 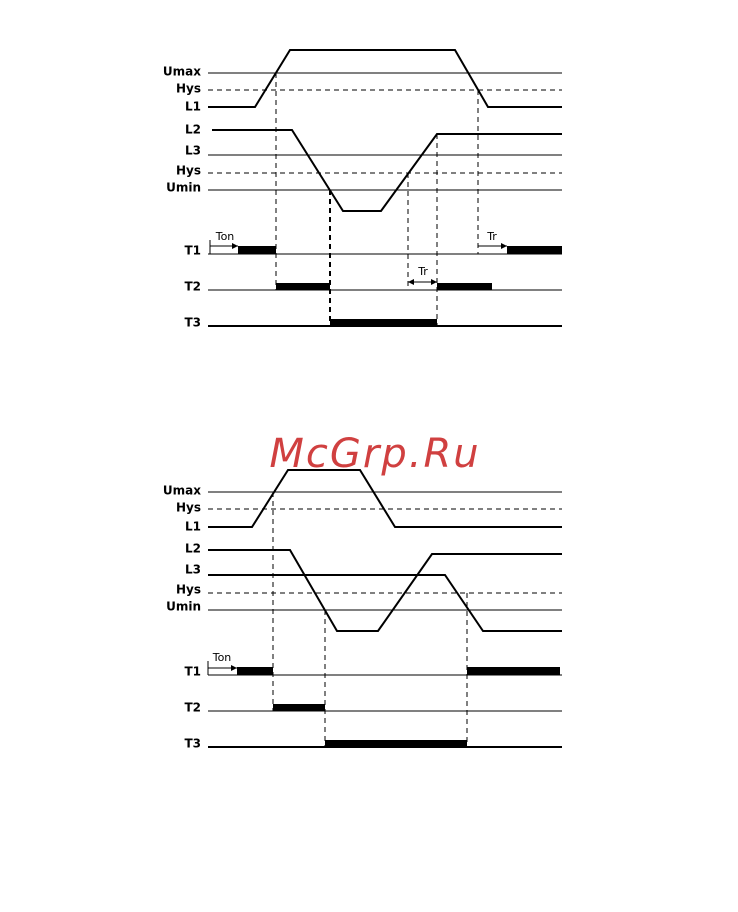 What do you see at coordinates (385, 603) in the screenshot?
I see `l3-trace` at bounding box center [385, 603].